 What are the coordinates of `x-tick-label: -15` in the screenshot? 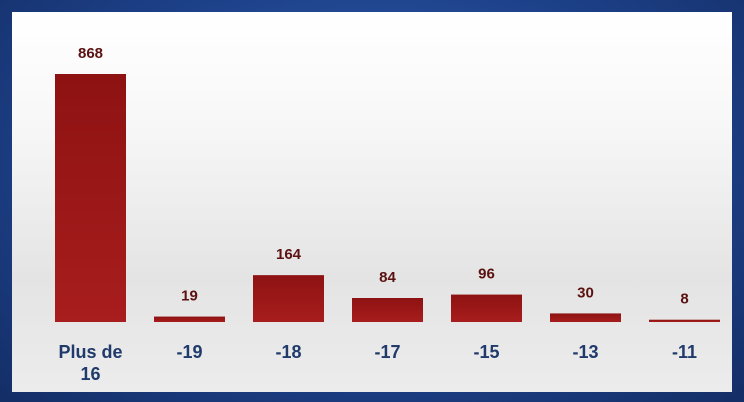 It's located at (486, 352).